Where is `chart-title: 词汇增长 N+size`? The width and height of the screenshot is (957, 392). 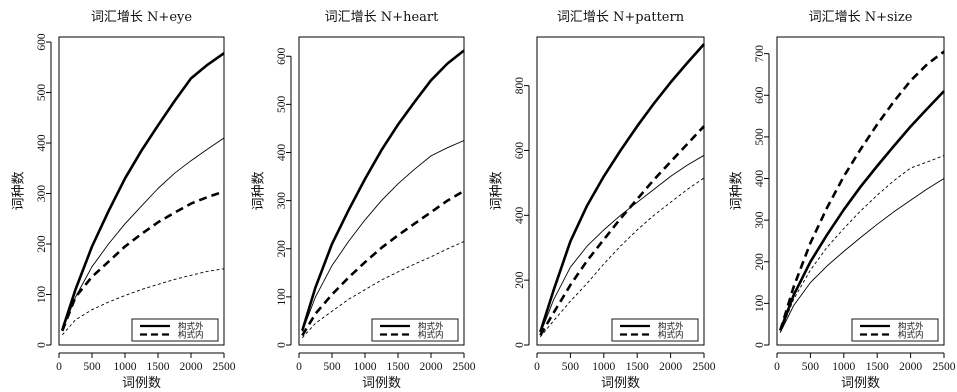
chart-title: 词汇增长 N+size is located at coordinates (861, 17).